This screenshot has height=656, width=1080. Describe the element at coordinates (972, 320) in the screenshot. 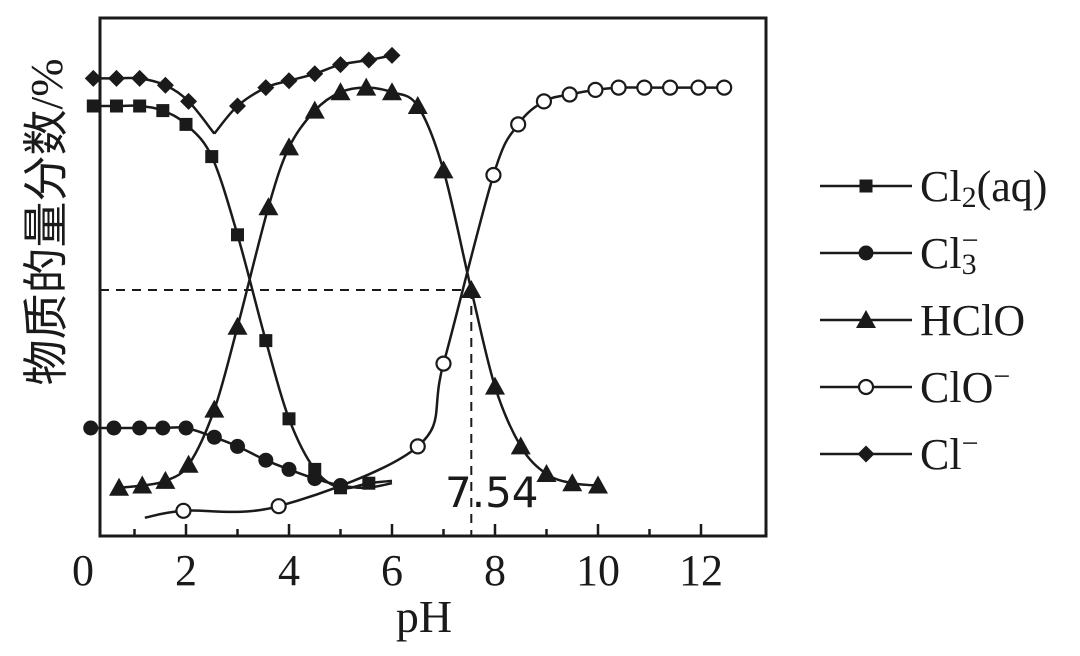

I see `legend-label: HClO` at that location.